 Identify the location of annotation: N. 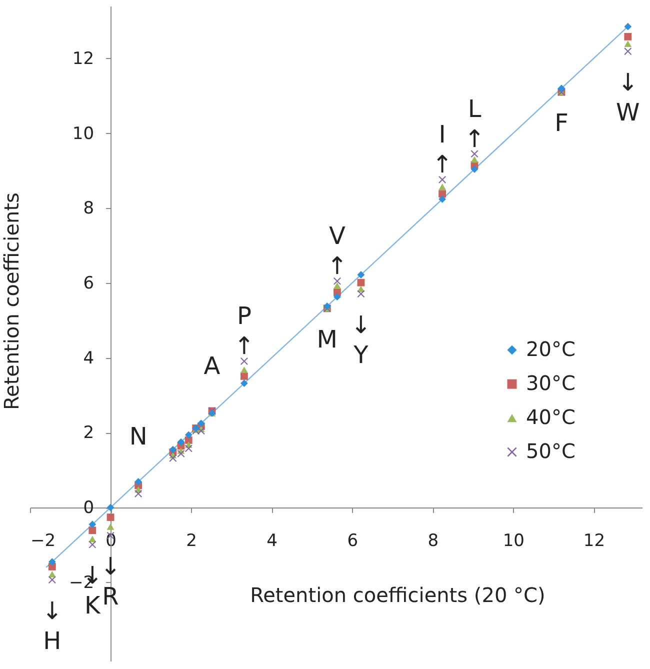
(138, 436).